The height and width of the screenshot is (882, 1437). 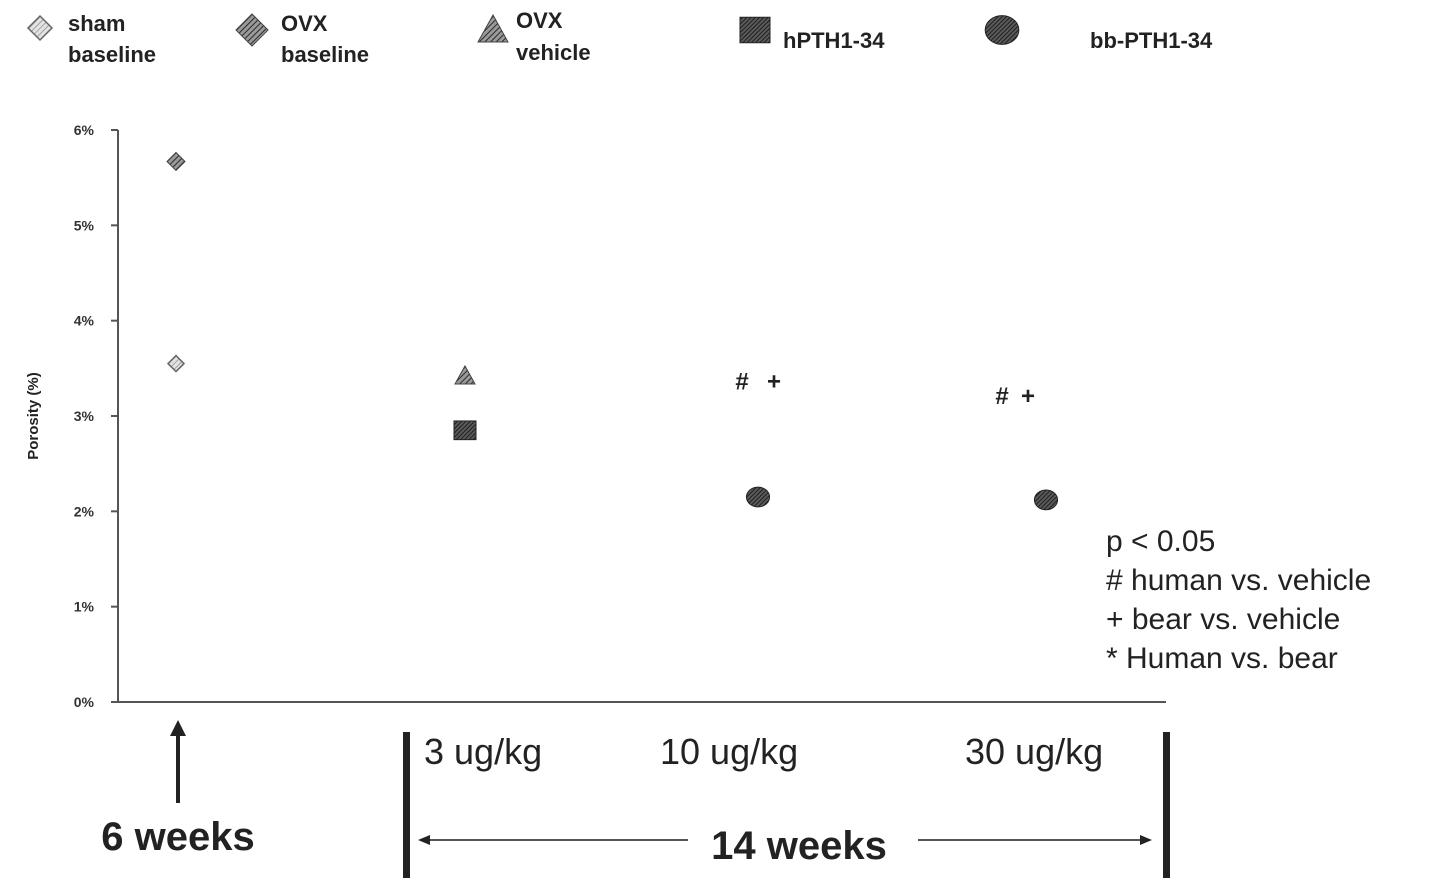 What do you see at coordinates (177, 837) in the screenshot?
I see `baseline-time-label: 6 weeks` at bounding box center [177, 837].